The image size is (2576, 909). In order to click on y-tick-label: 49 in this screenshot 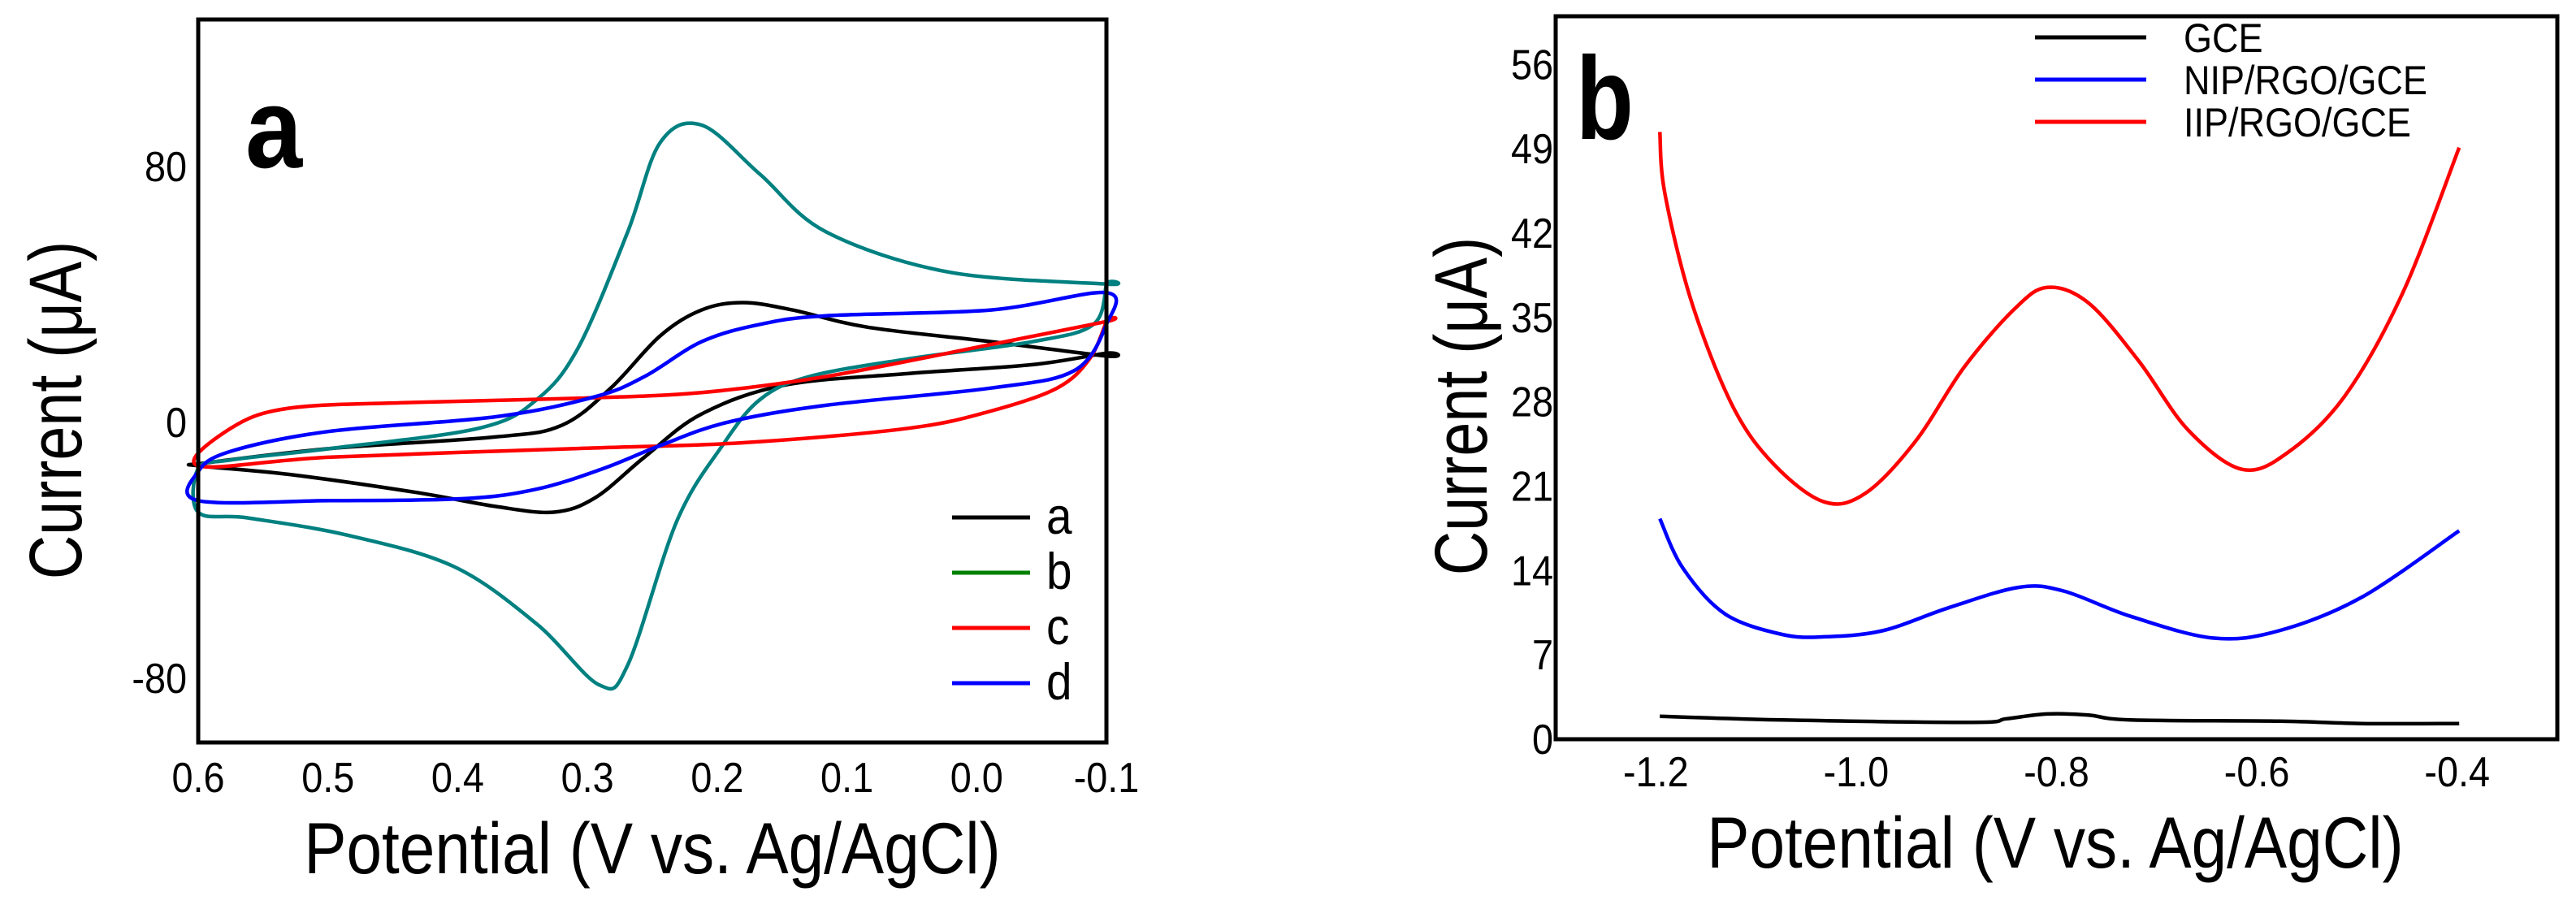, I will do `click(1532, 149)`.